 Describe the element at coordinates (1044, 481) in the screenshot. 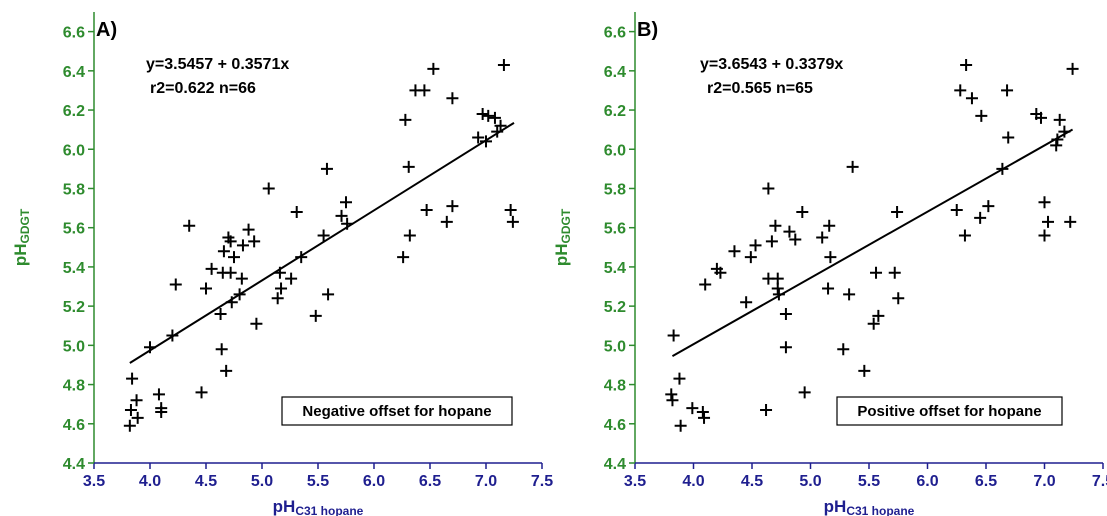

I see `x-tick-label: 7.0` at that location.